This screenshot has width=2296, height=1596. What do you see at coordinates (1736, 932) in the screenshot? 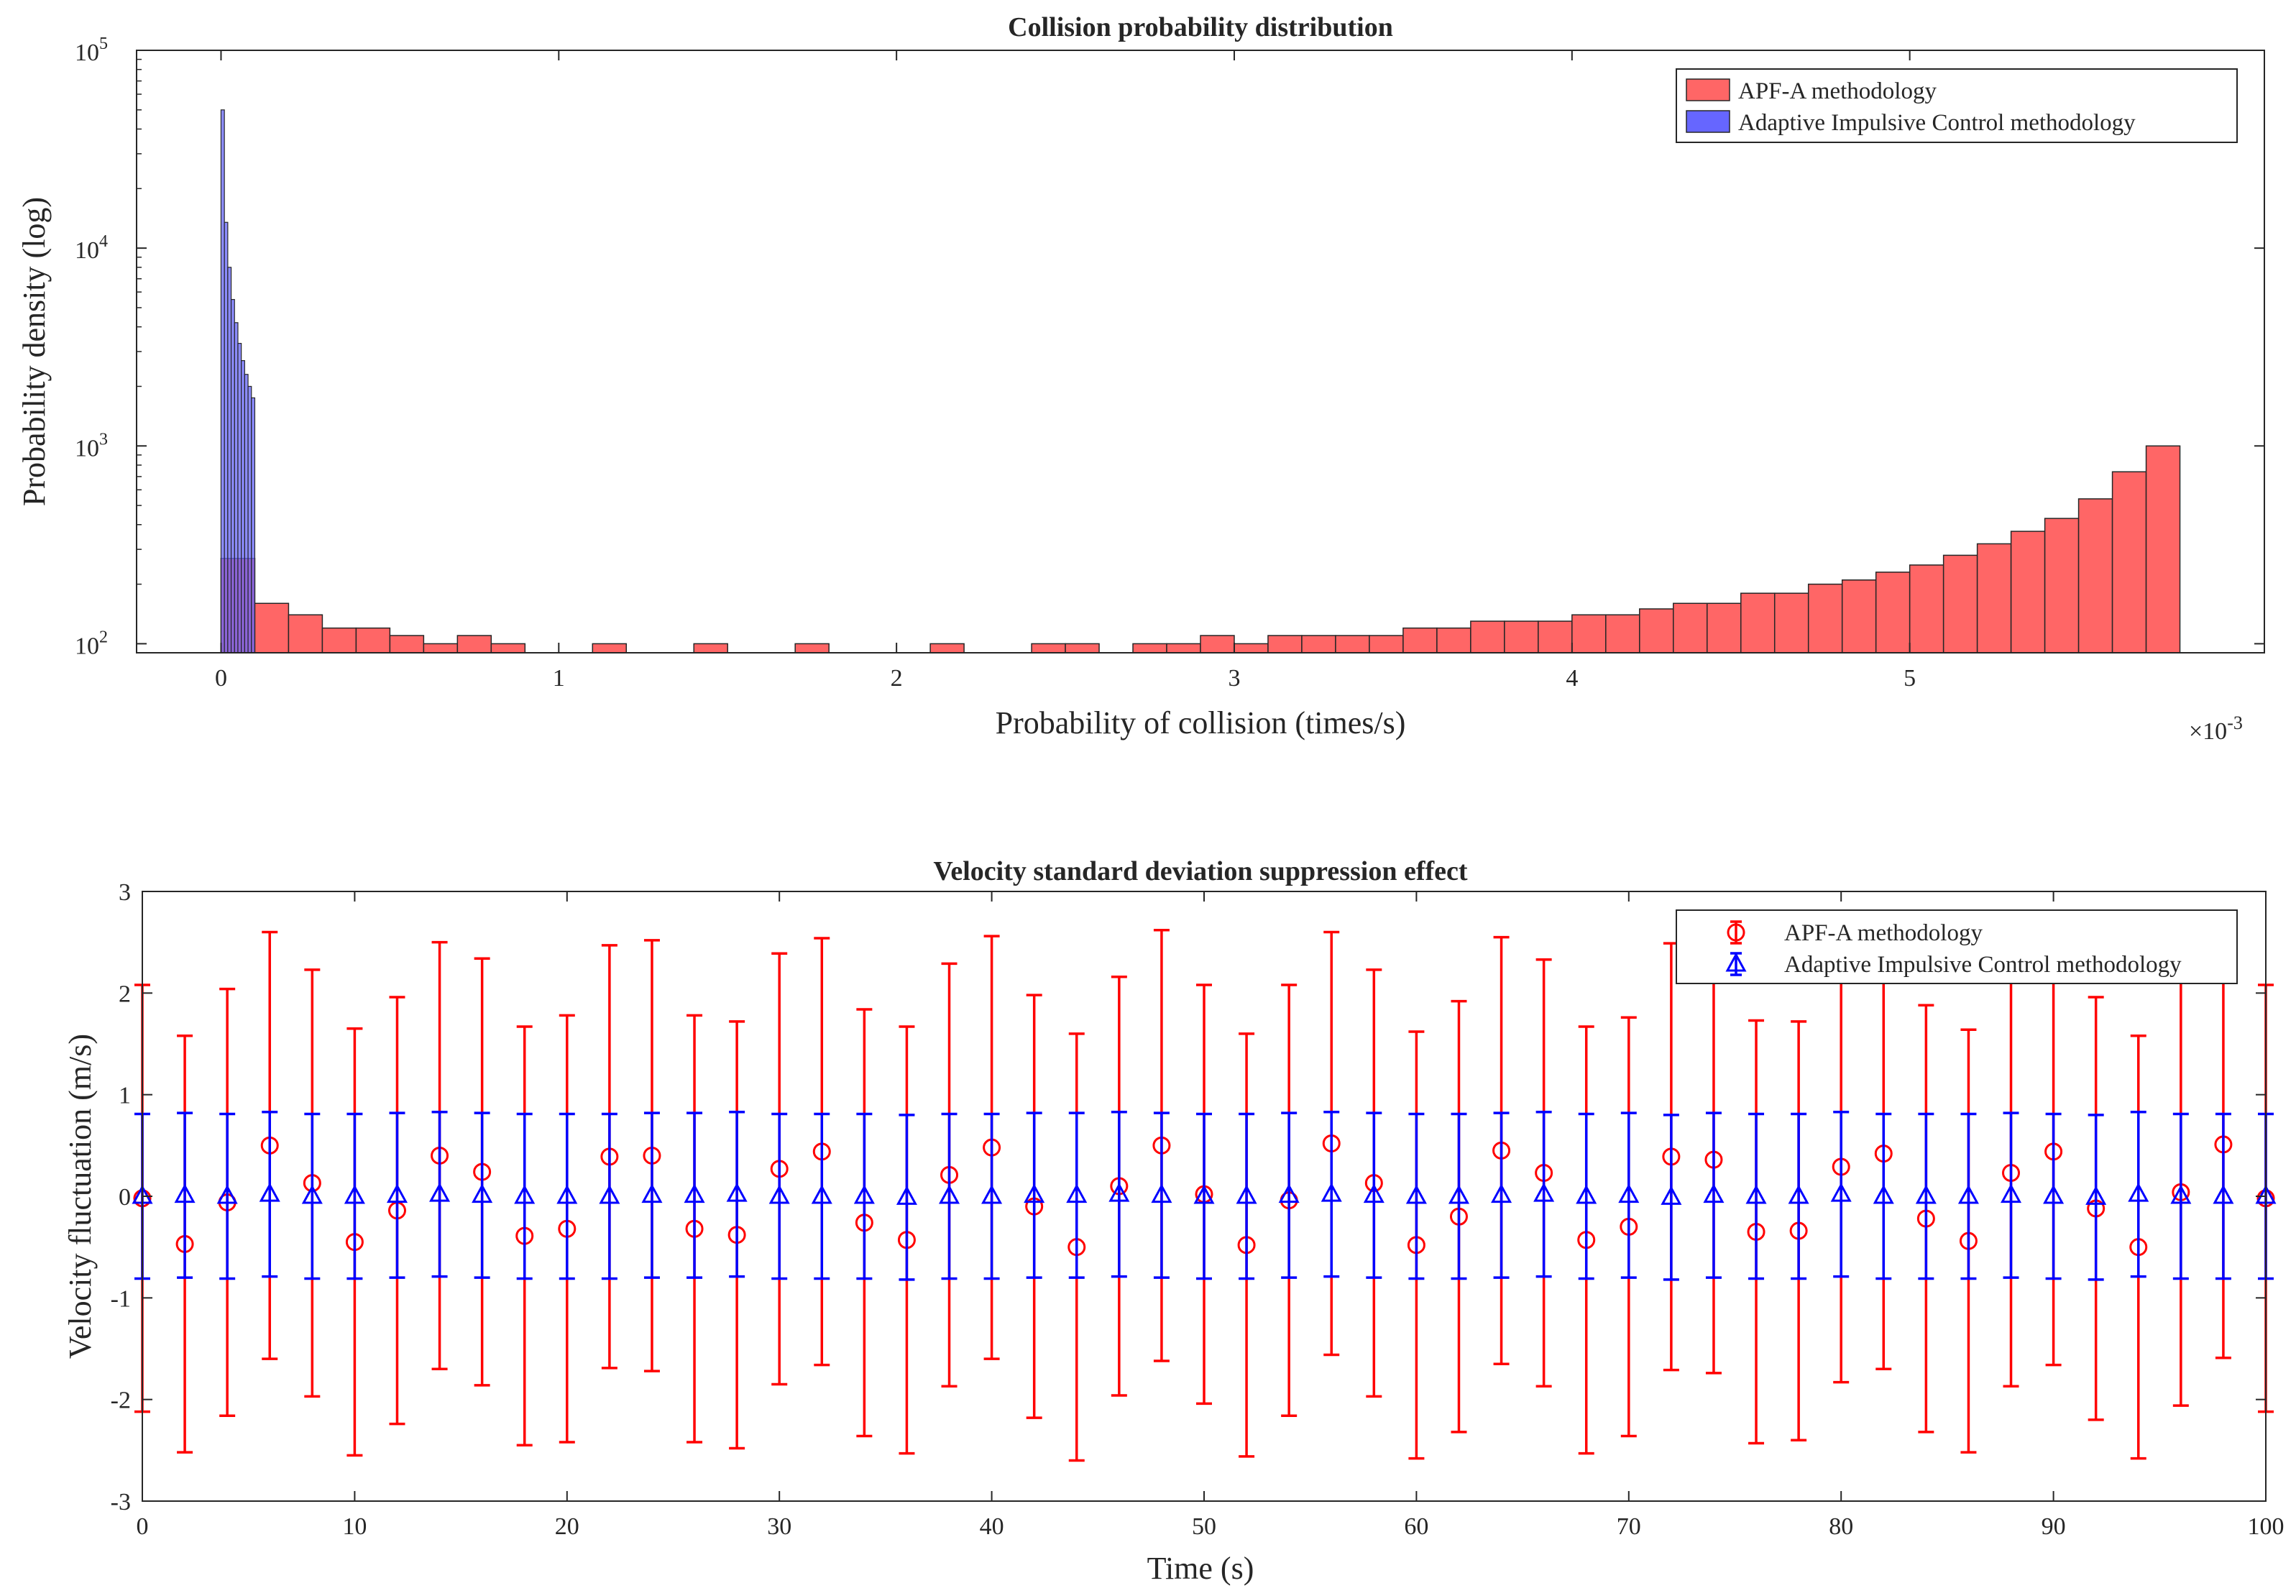
I see `errorbar-legend-marker-apf-a` at bounding box center [1736, 932].